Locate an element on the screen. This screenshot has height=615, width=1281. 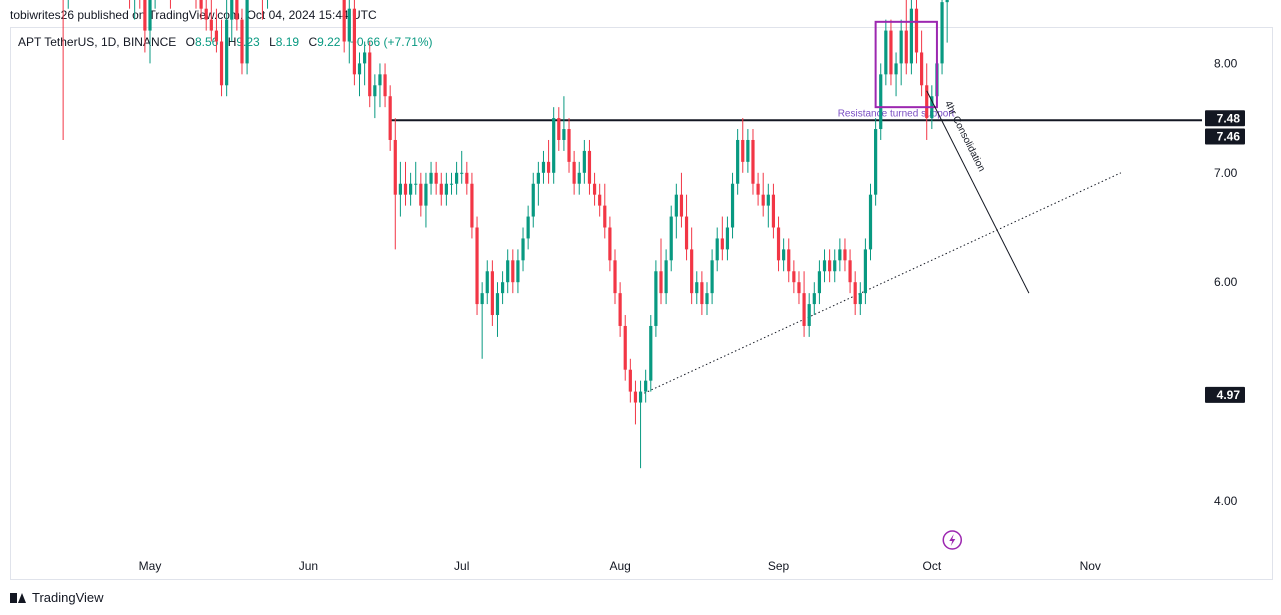
y-tick-label: 4.00 is located at coordinates (1226, 501).